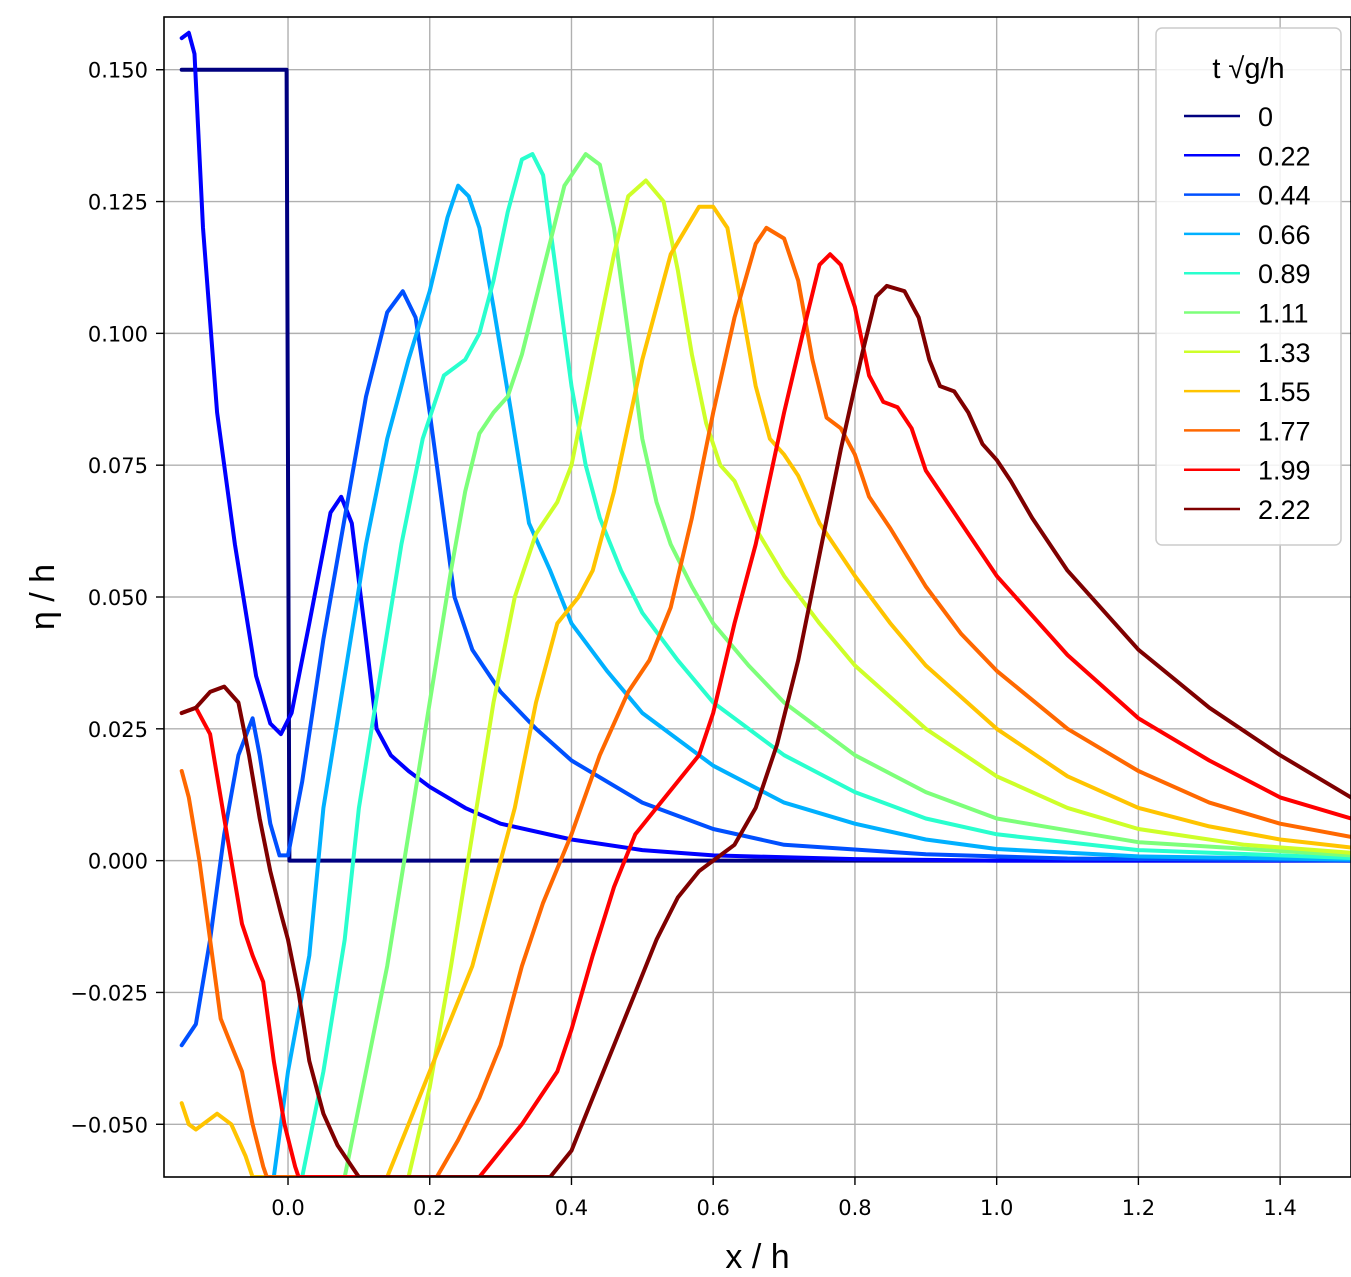 The image size is (1351, 1277). What do you see at coordinates (118, 334) in the screenshot?
I see `y-tick-label: 0.100` at bounding box center [118, 334].